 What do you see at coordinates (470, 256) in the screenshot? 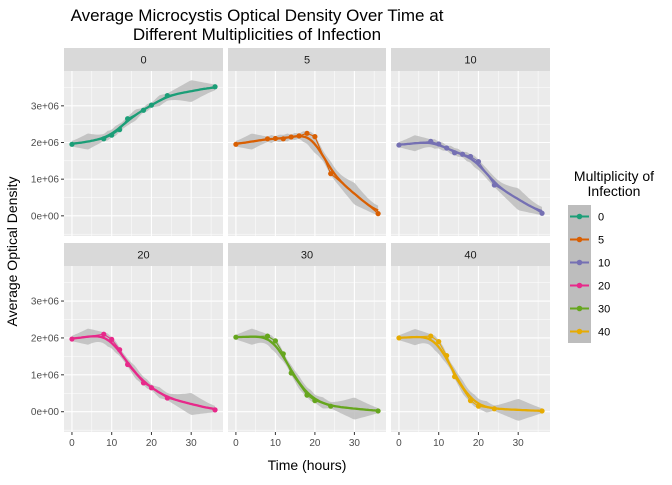
I see `panel-40-strip-label: 40` at bounding box center [470, 256].